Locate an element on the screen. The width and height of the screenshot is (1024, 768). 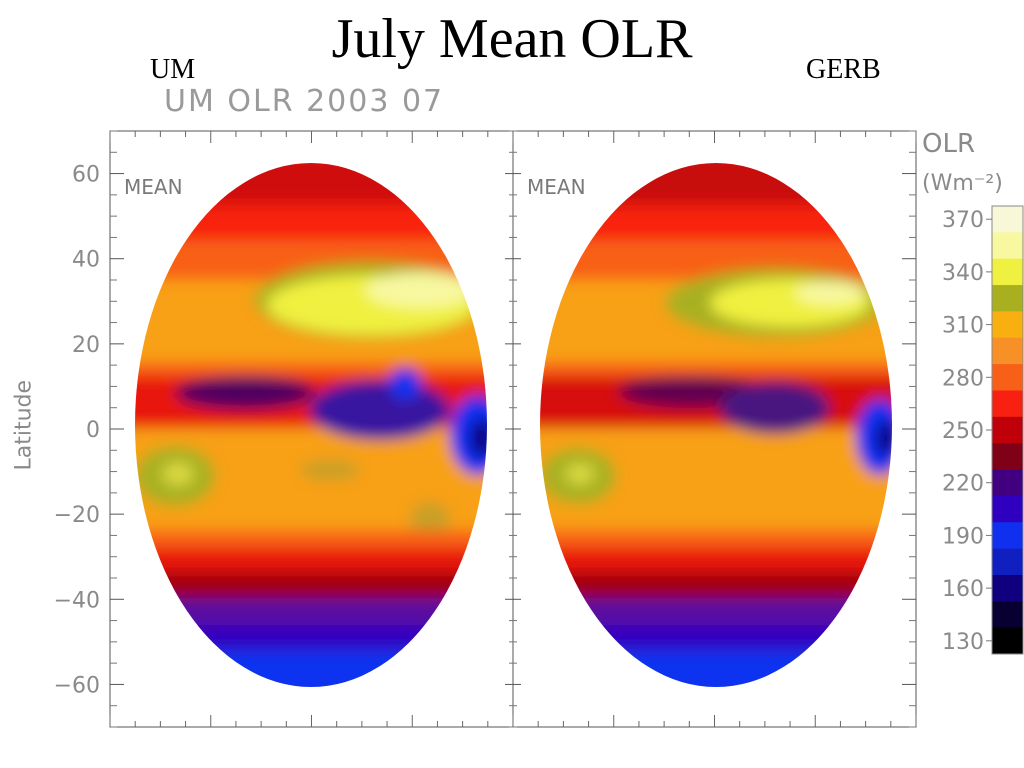
colorbar-tick-label: 310 is located at coordinates (963, 326).